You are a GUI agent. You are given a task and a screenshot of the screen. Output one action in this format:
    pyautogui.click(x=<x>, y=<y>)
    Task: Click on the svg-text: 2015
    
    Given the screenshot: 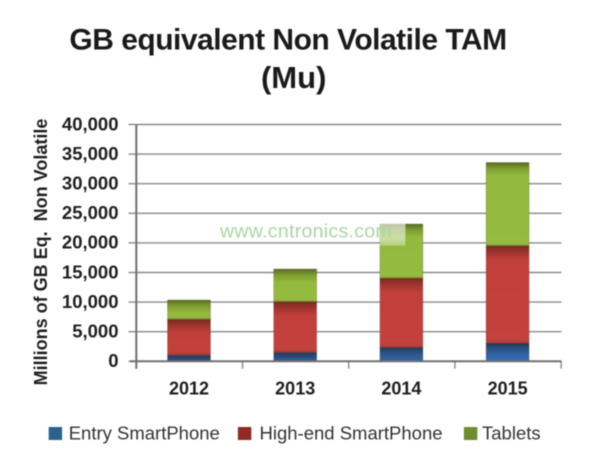 What is the action you would take?
    pyautogui.click(x=508, y=389)
    